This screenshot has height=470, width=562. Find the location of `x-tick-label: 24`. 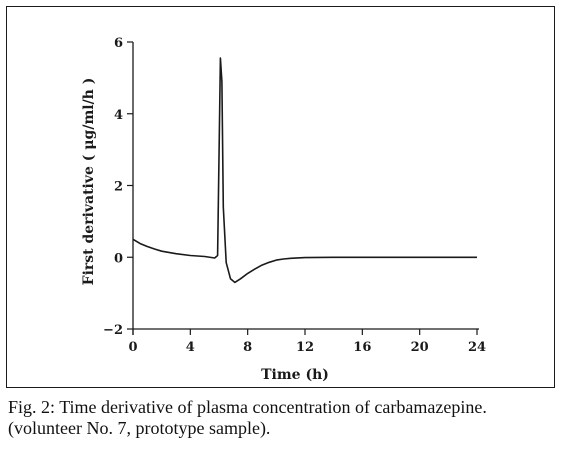

x-tick-label: 24 is located at coordinates (477, 347).